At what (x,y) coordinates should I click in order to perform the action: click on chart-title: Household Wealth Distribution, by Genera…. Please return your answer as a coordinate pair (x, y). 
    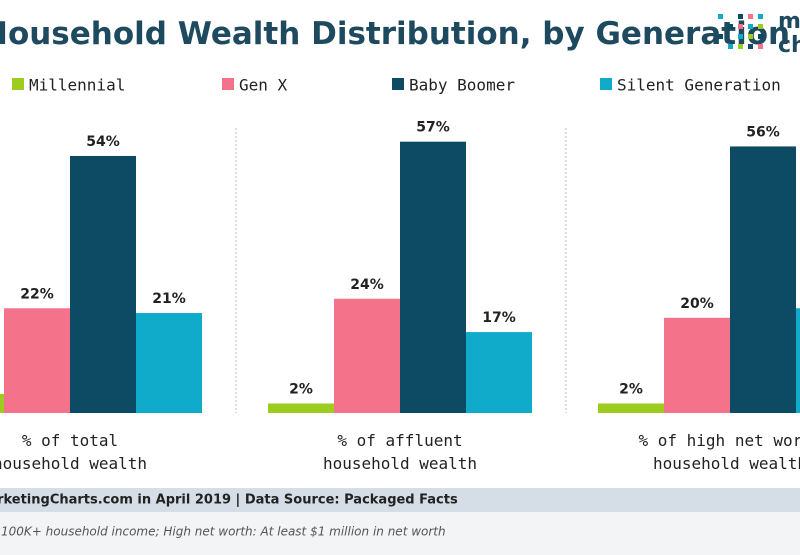
    Looking at the image, I should click on (395, 34).